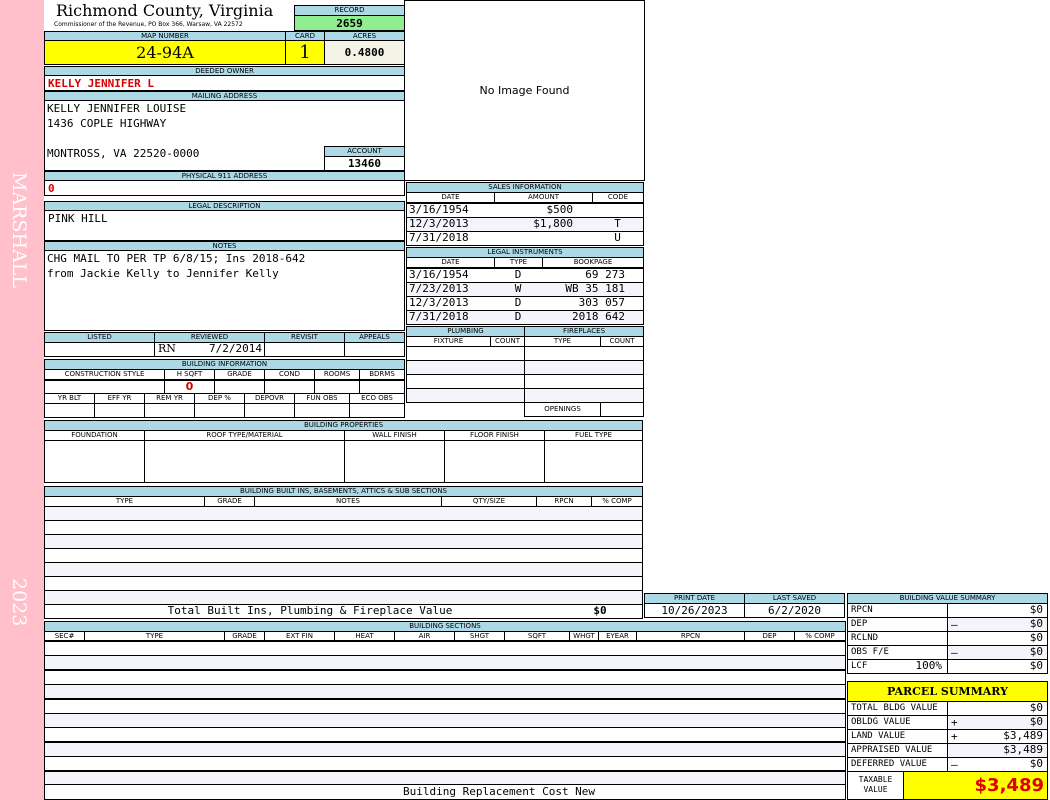 The height and width of the screenshot is (800, 1050). I want to click on parcel-row-label: OBLDG VALUE, so click(897, 722).